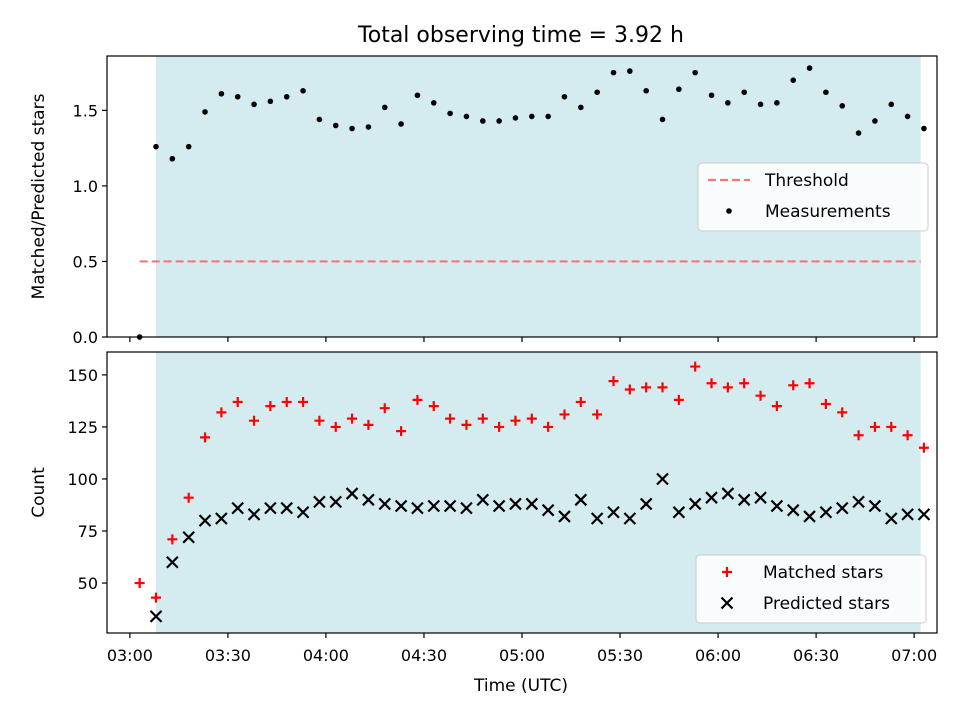 Image resolution: width=960 pixels, height=720 pixels. Describe the element at coordinates (130, 655) in the screenshot. I see `x-tick-label: 03:00` at that location.